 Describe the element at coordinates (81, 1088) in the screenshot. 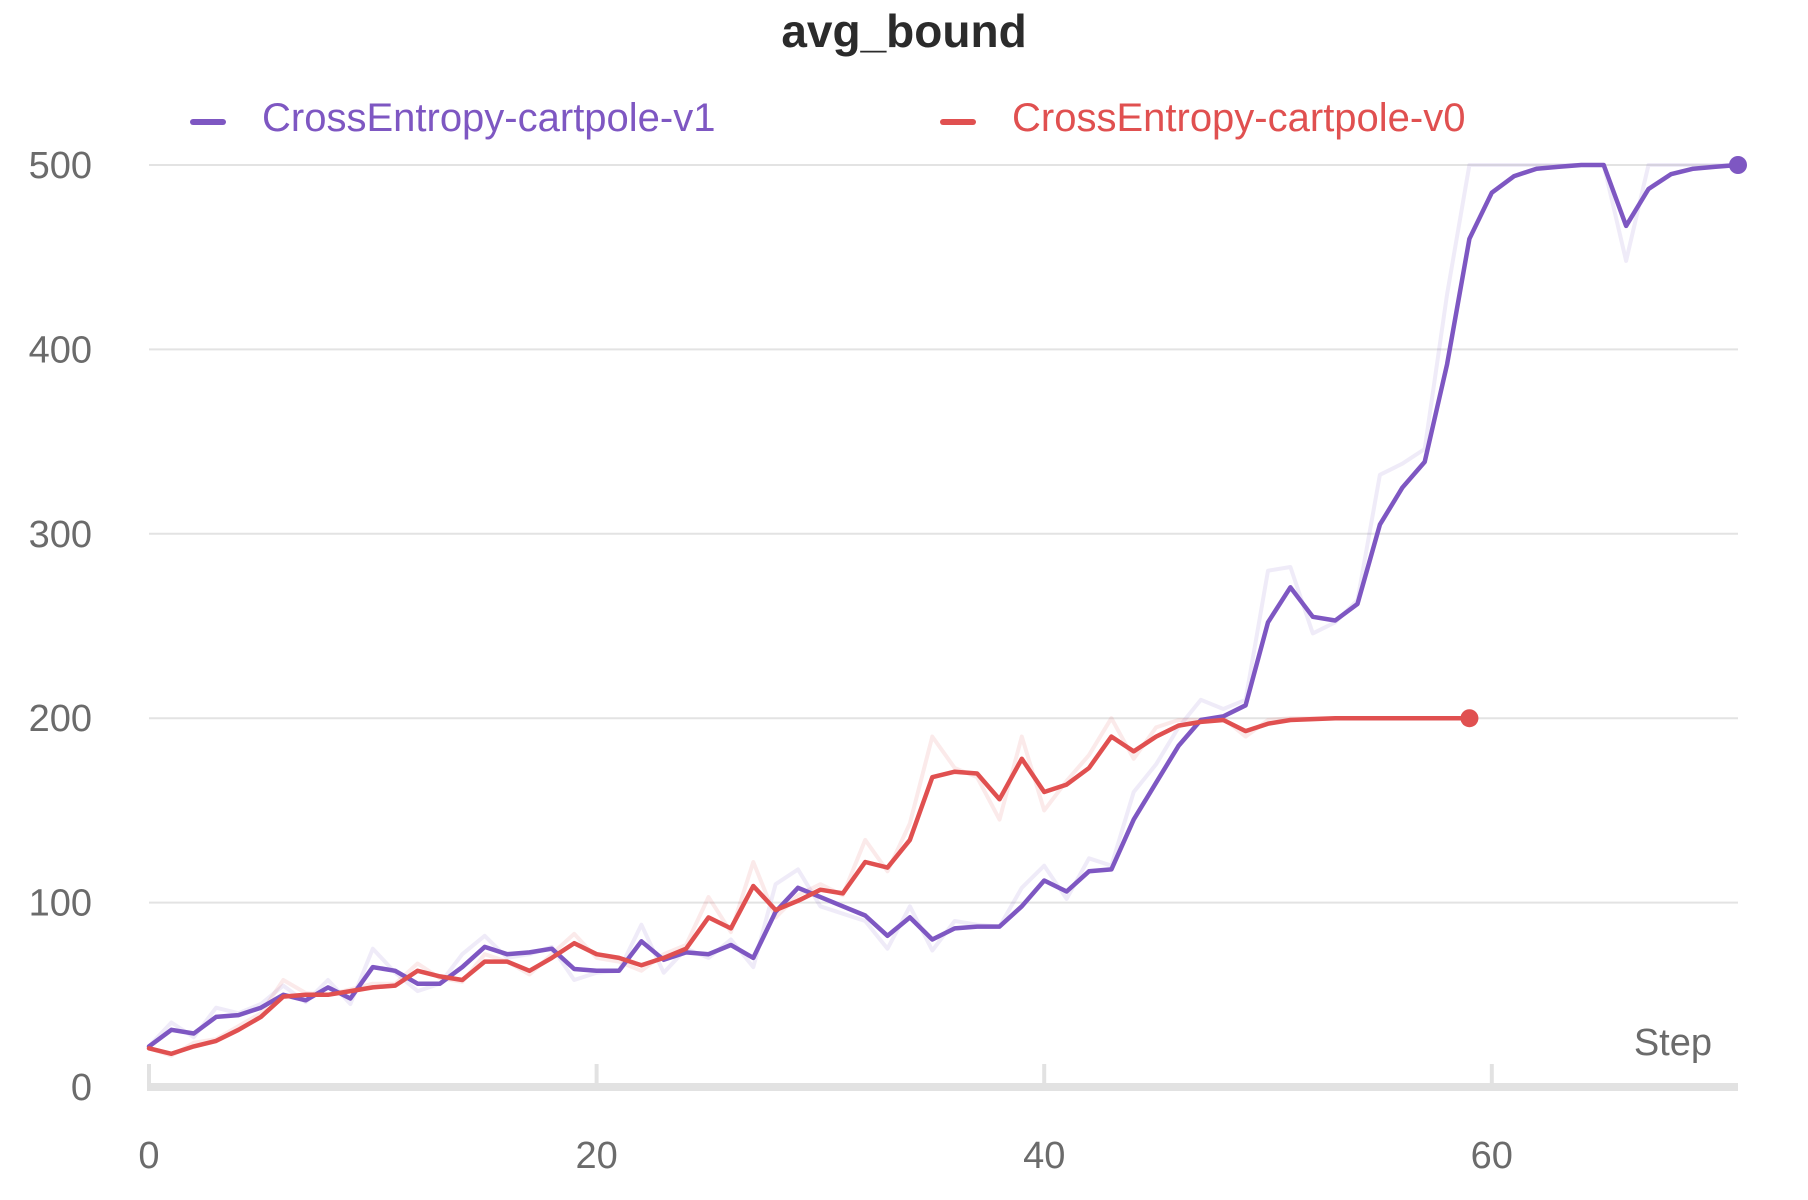

I see `y-tick-label-0: 0` at that location.